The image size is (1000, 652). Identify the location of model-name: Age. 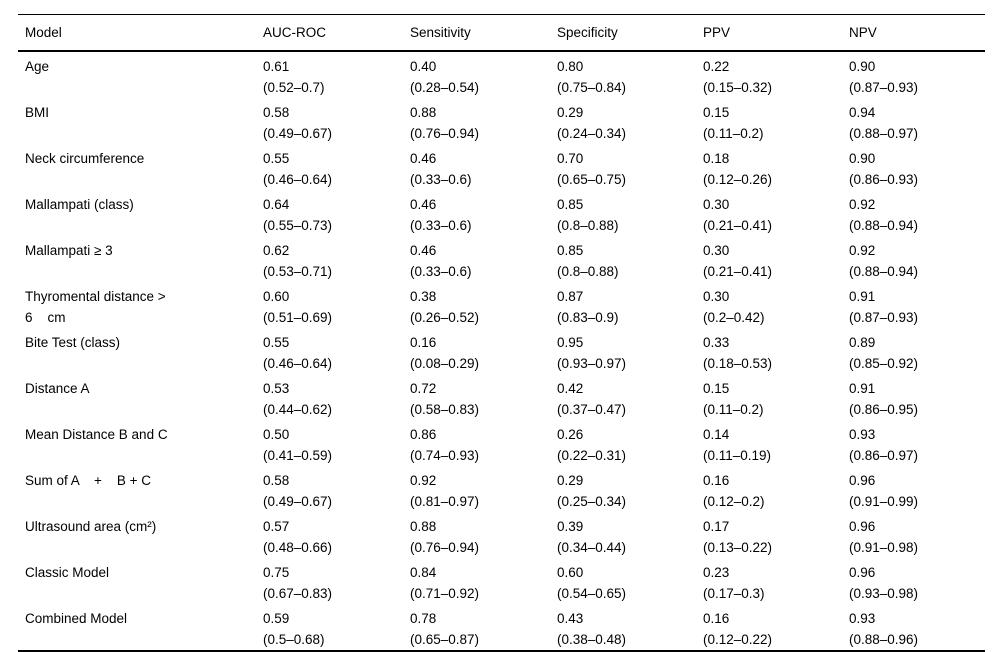
(37, 66).